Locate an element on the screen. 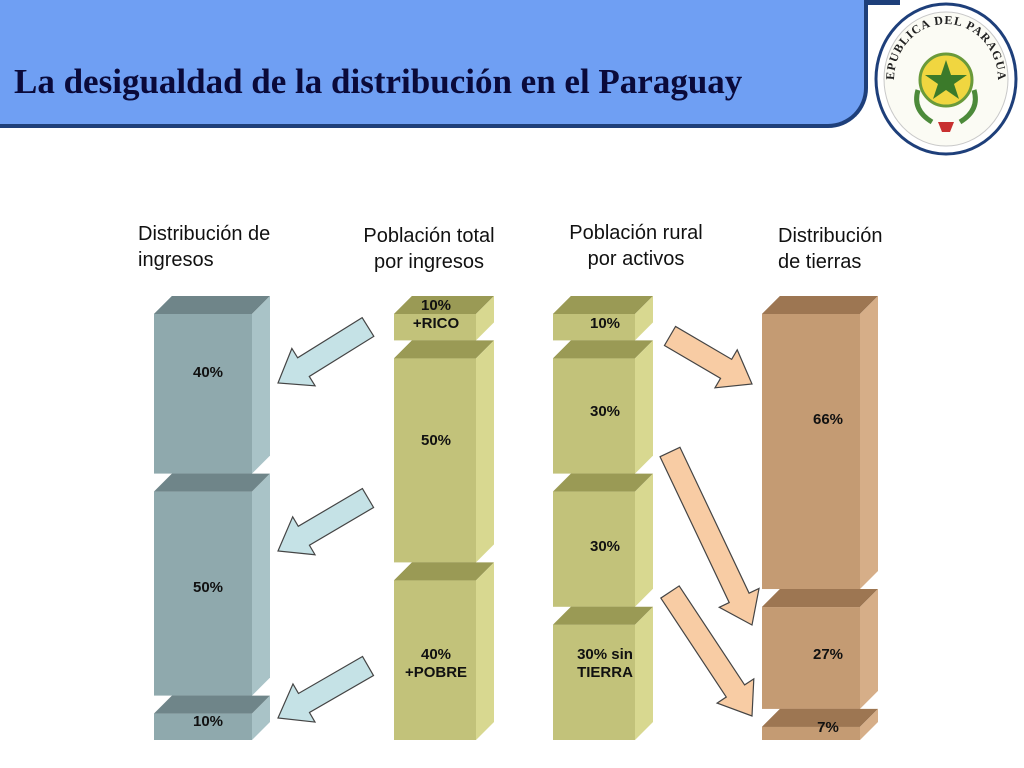  column-ingresos-segment-3-label: 10% is located at coordinates (208, 721).